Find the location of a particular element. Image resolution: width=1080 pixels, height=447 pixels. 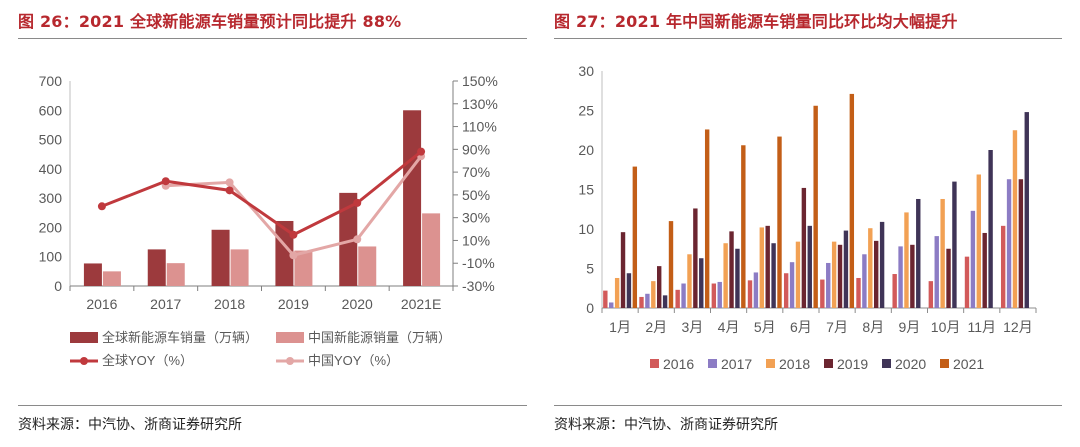

legend-label: 2016 is located at coordinates (678, 364).